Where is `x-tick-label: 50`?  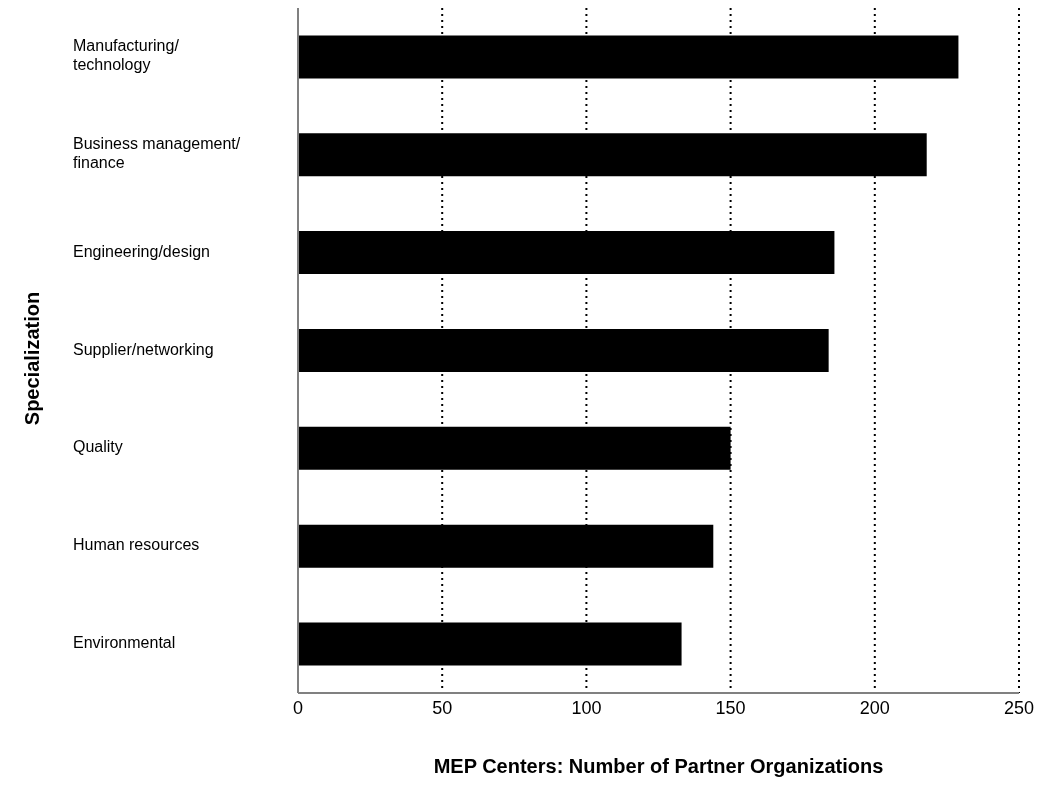 x-tick-label: 50 is located at coordinates (442, 707).